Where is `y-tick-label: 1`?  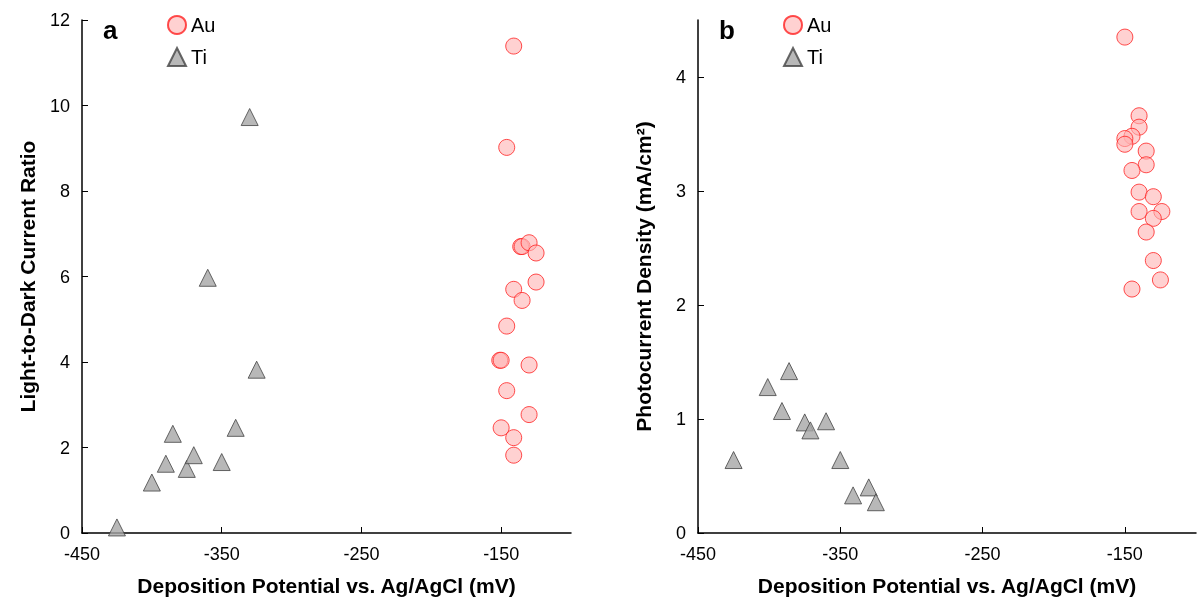 y-tick-label: 1 is located at coordinates (680, 419).